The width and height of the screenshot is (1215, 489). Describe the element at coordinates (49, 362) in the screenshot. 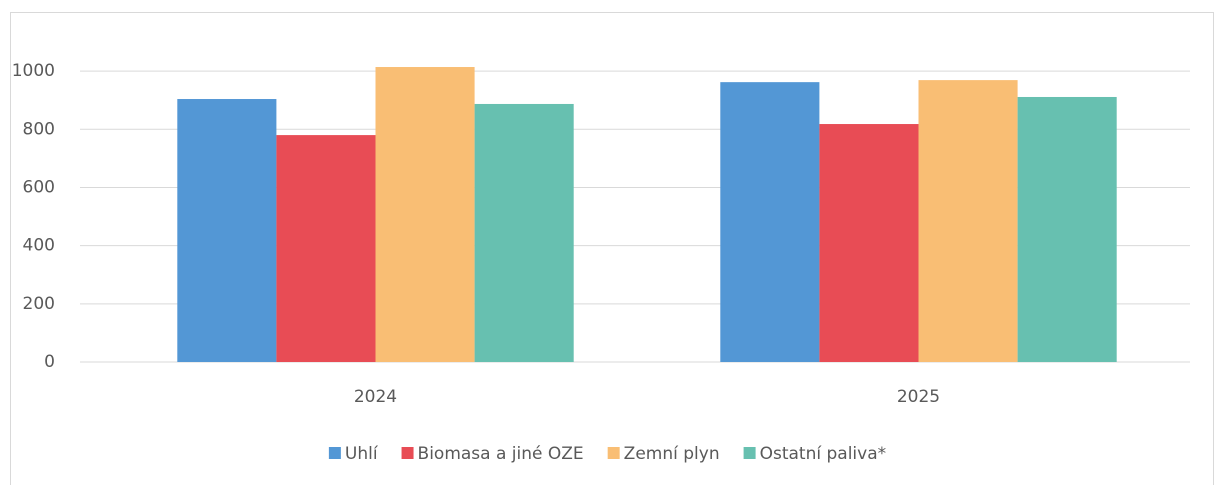

I see `y-tick-label: 0` at that location.